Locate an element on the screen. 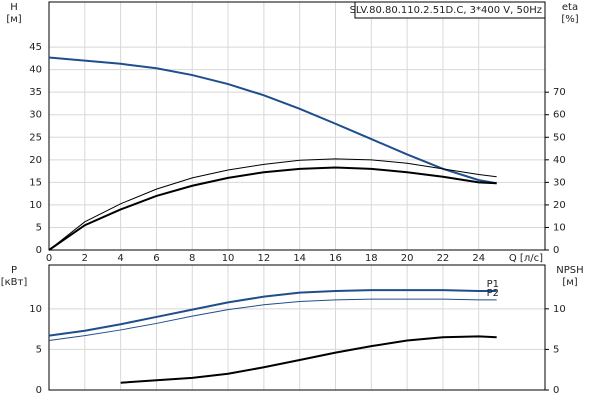 Image resolution: width=600 pixels, height=400 pixels. y-tick-label: 45 is located at coordinates (35, 47).